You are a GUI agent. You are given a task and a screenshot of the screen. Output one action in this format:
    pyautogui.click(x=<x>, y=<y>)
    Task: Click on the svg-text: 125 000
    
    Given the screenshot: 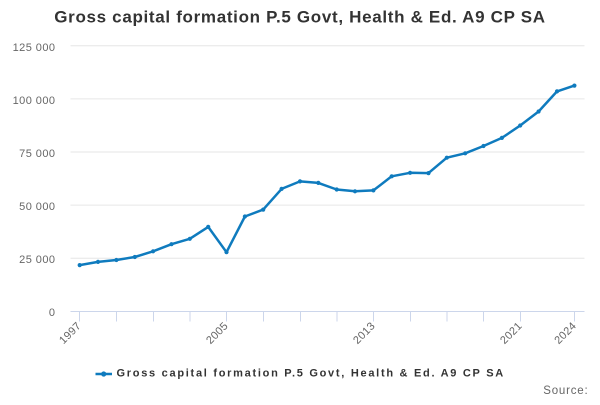 What is the action you would take?
    pyautogui.click(x=34, y=48)
    